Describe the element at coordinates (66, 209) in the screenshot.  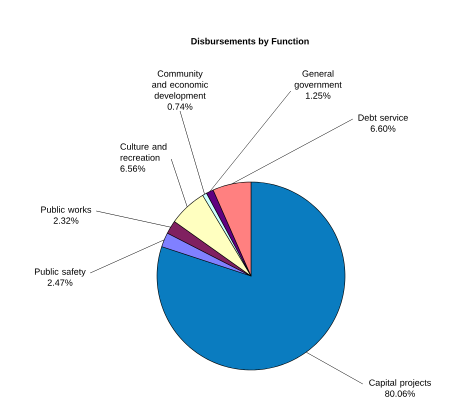
I see `slice-label: Public works` at that location.